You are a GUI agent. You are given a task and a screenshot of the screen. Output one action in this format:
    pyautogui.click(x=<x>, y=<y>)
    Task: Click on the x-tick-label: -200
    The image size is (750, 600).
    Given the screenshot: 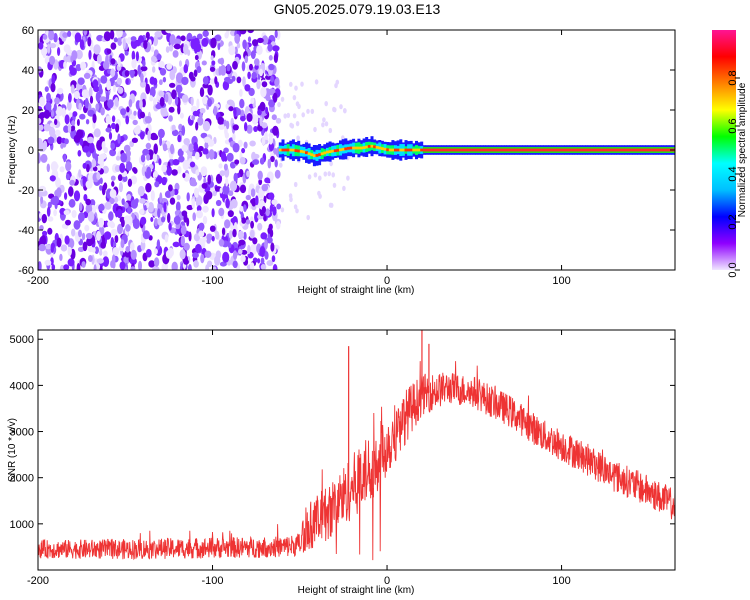 What is the action you would take?
    pyautogui.click(x=38, y=281)
    